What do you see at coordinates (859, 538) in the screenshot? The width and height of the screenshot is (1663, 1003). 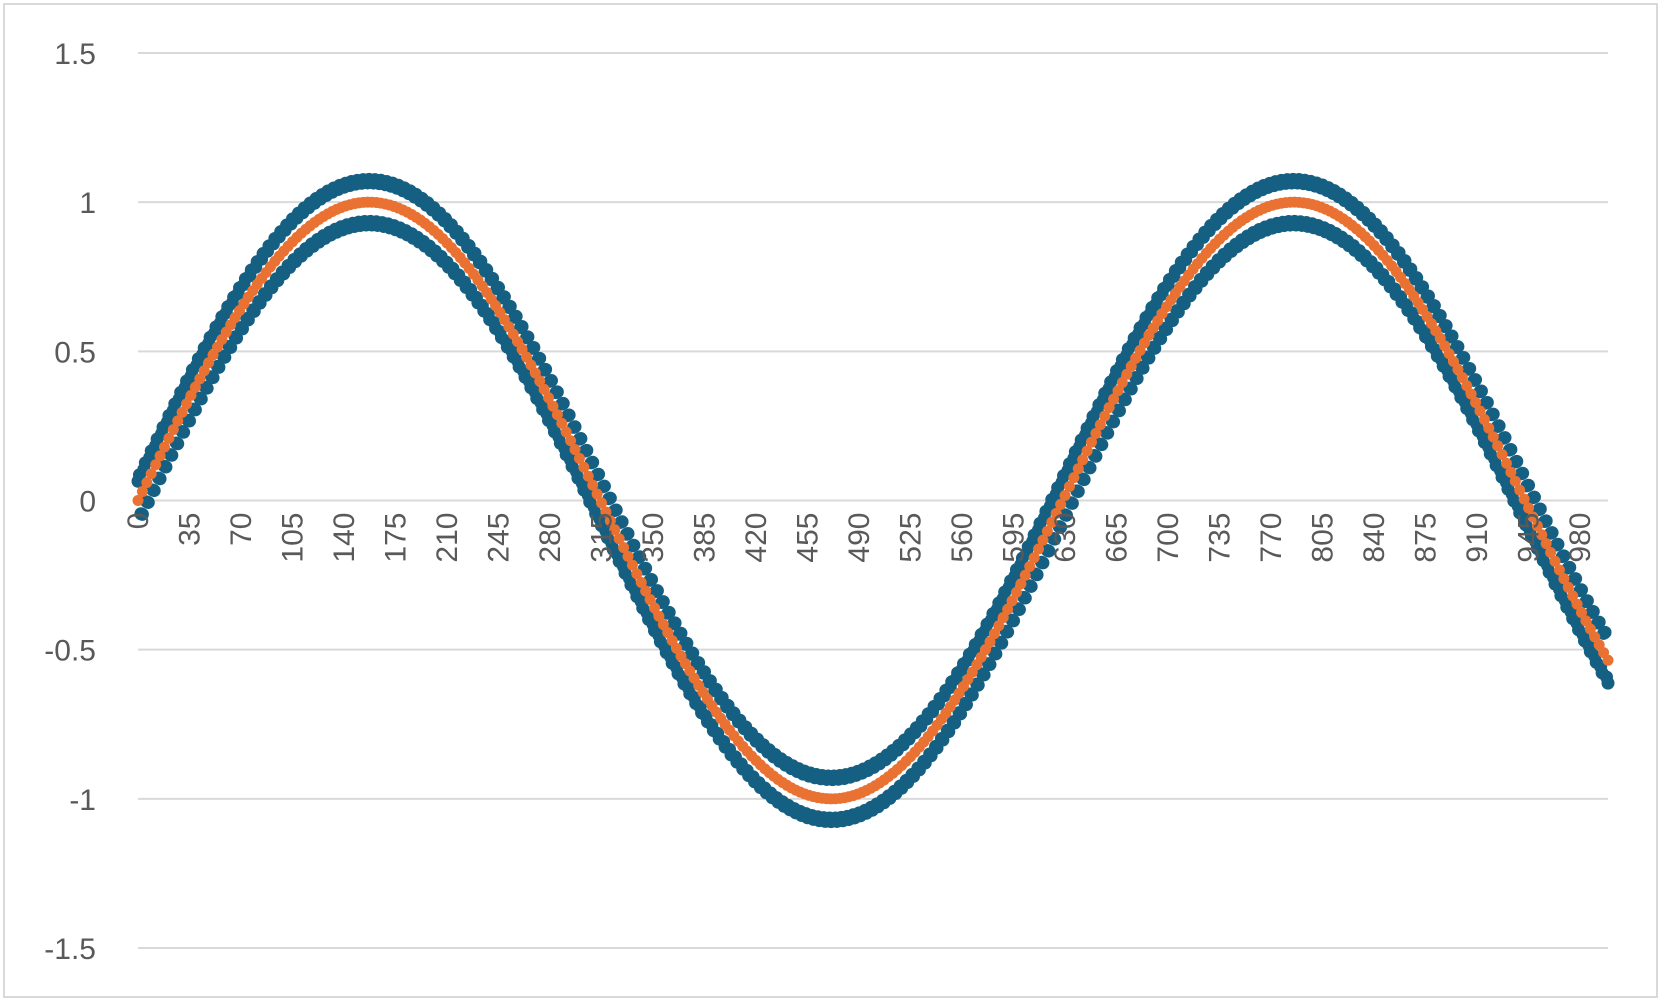 I see `x-tick-label: 490` at bounding box center [859, 538].